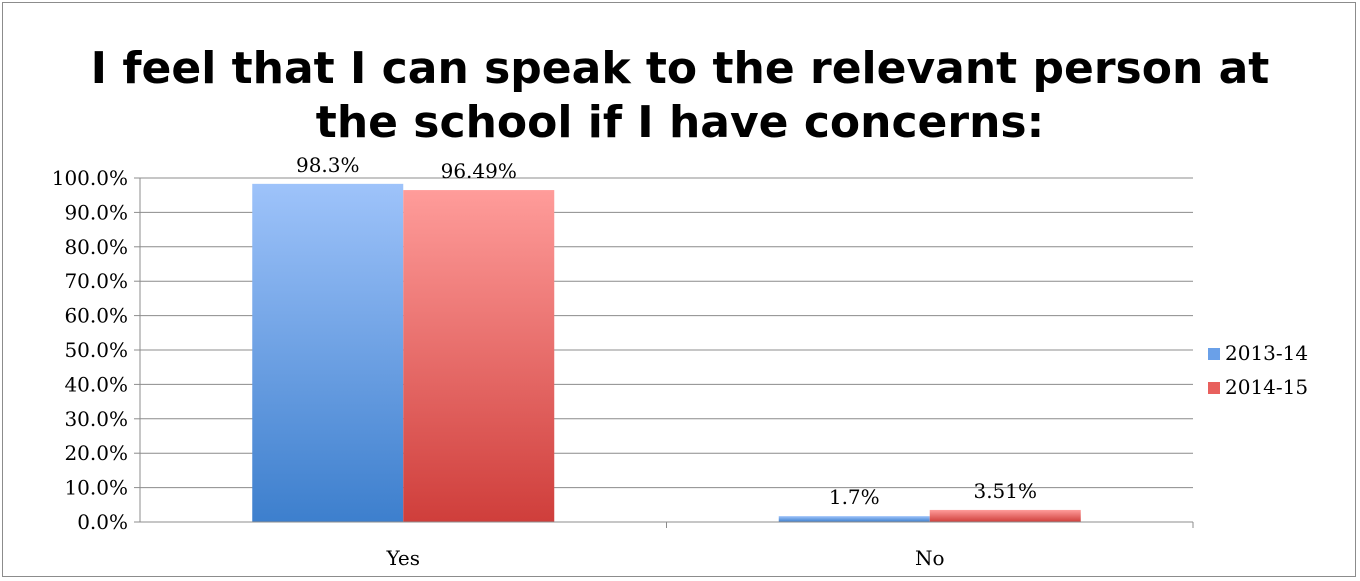 The height and width of the screenshot is (581, 1360). What do you see at coordinates (96, 212) in the screenshot?
I see `y-tick-label: 90.0%` at bounding box center [96, 212].